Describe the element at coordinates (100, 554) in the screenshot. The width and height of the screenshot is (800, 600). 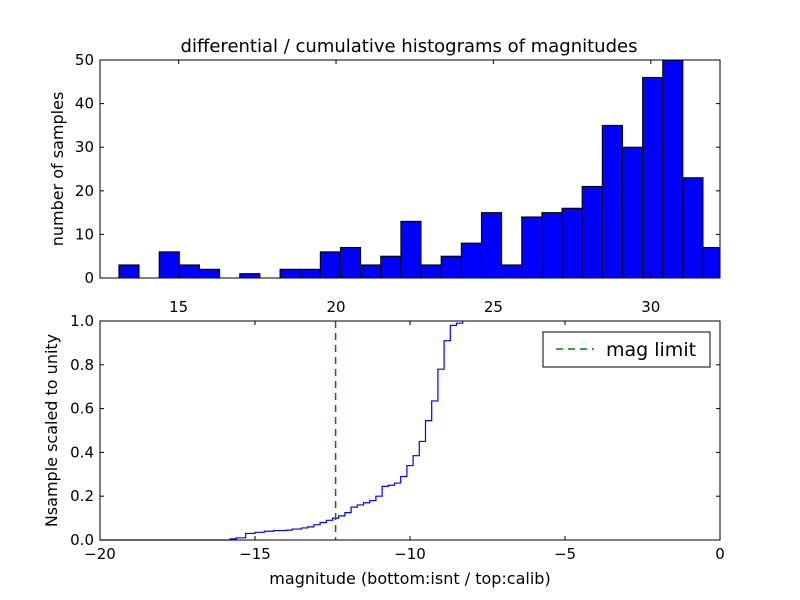
I see `bottom-x-tick-label: −20` at that location.